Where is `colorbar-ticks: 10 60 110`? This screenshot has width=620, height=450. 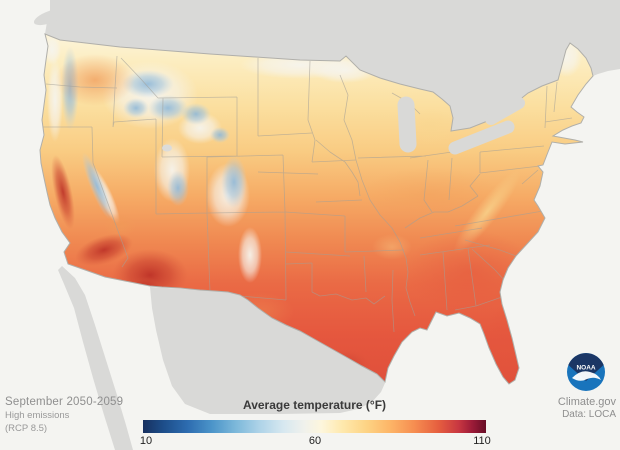 colorbar-ticks: 10 60 110 is located at coordinates (315, 442).